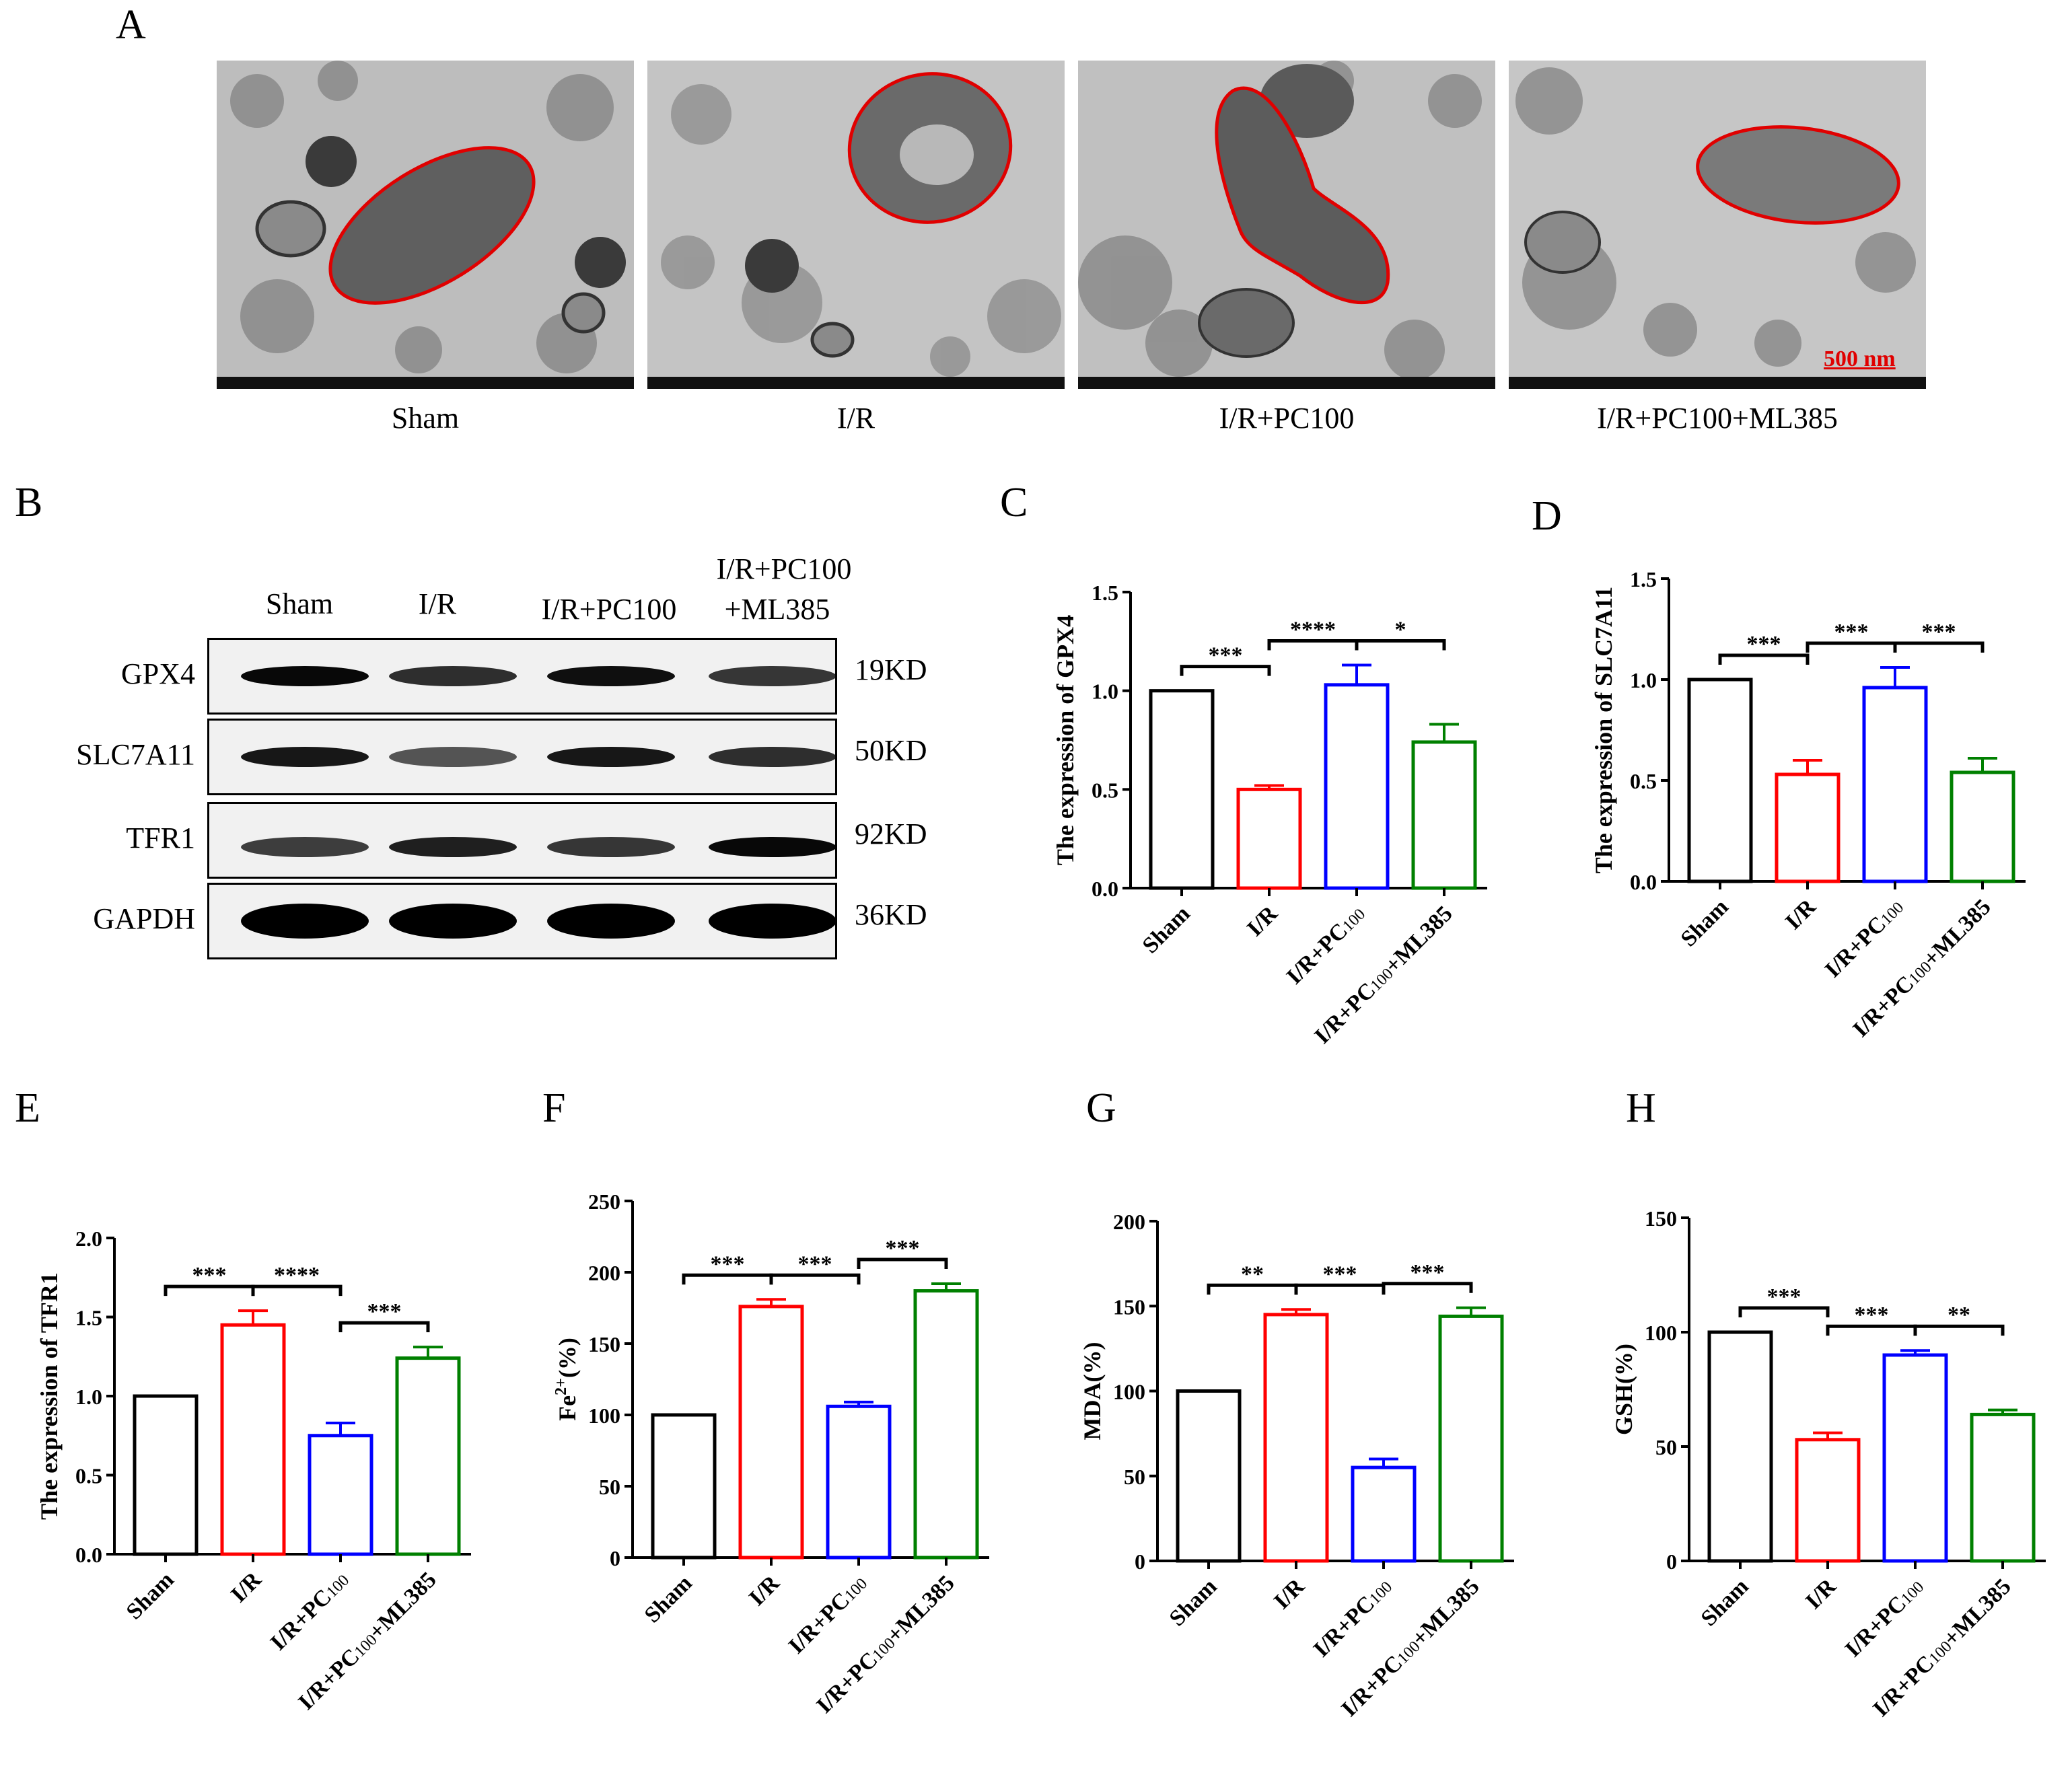 This screenshot has height=1789, width=2072. What do you see at coordinates (1624, 1389) in the screenshot?
I see `y-axis-label: GSH(%)` at bounding box center [1624, 1389].